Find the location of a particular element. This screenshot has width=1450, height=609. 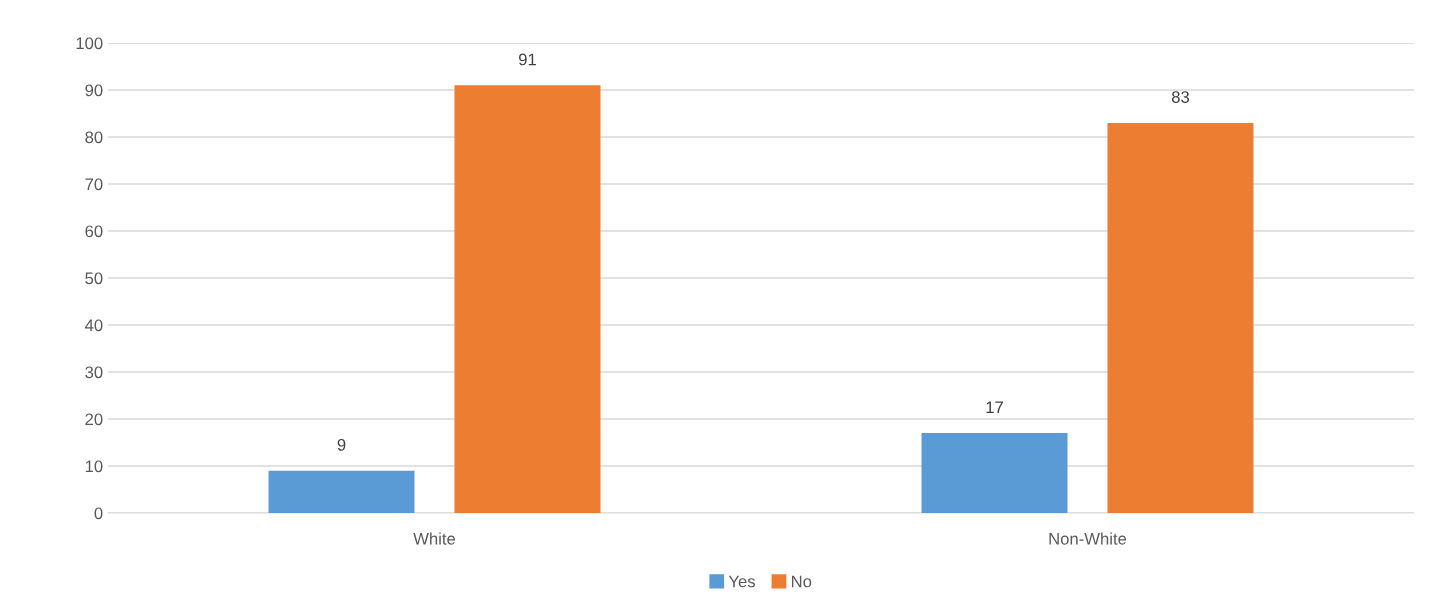

data-label: 17 is located at coordinates (994, 407).